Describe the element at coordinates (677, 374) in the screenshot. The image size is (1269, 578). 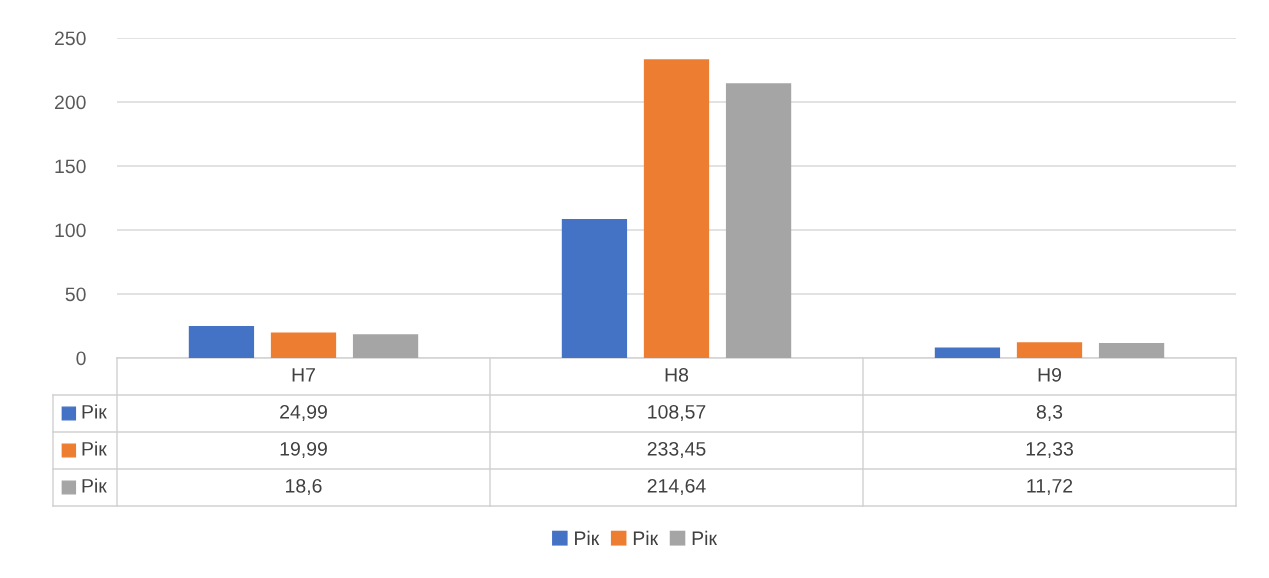
I see `x-tick-label: Н8` at that location.